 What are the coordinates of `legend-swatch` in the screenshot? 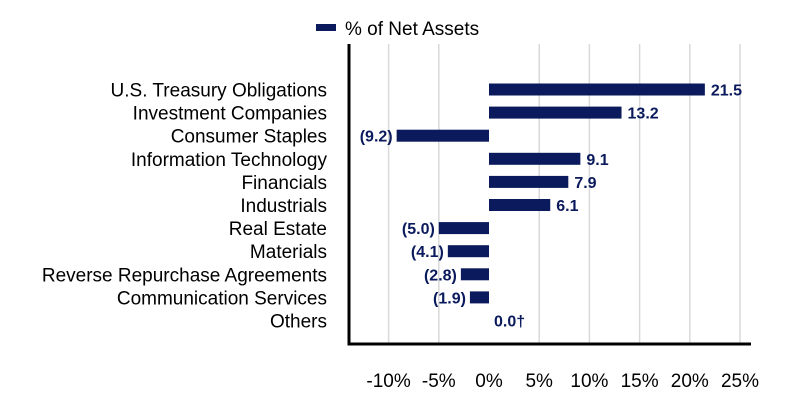 It's located at (326, 27).